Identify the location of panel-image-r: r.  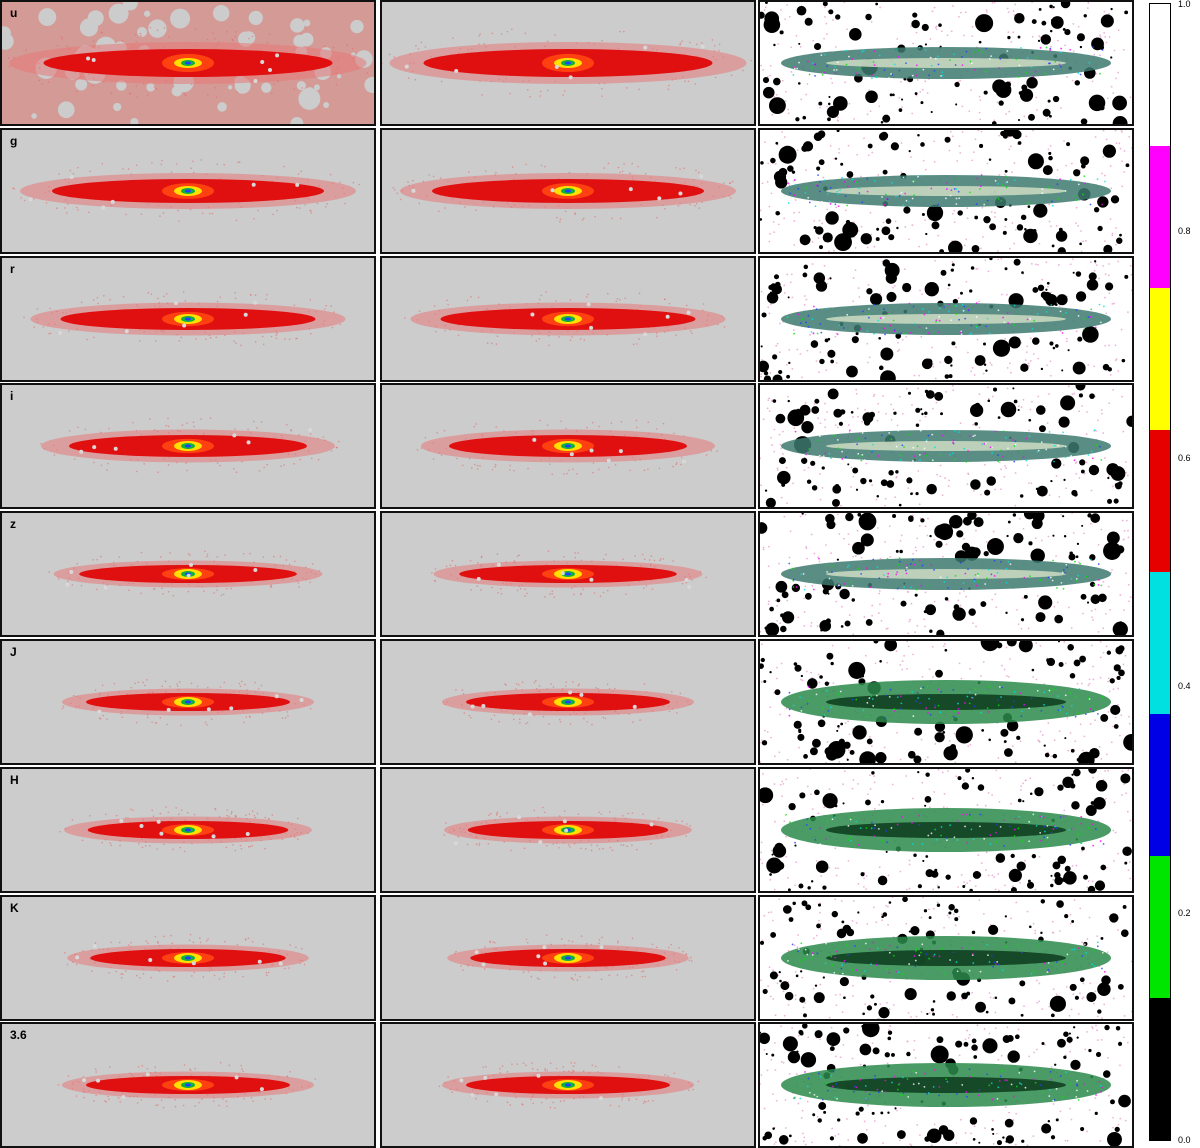
(188, 319).